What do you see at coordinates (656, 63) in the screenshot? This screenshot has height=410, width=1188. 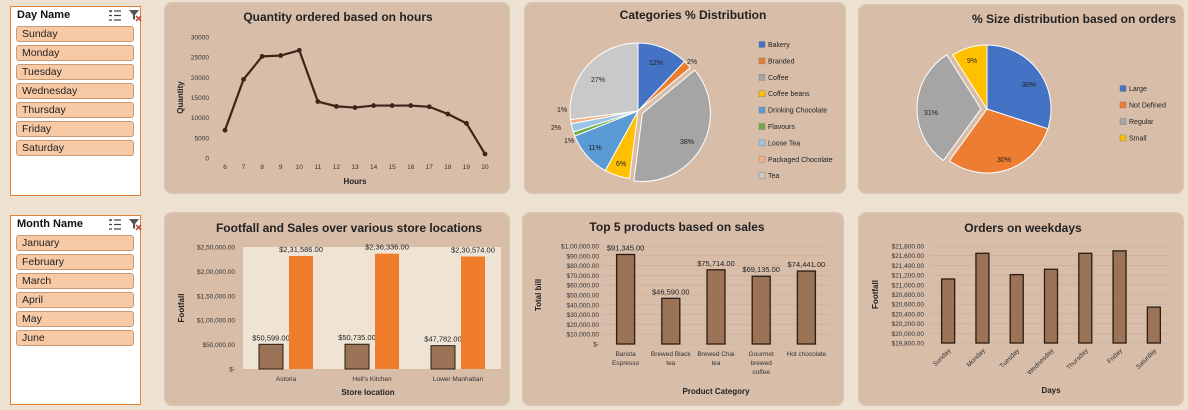 I see `slice-label: 12%` at bounding box center [656, 63].